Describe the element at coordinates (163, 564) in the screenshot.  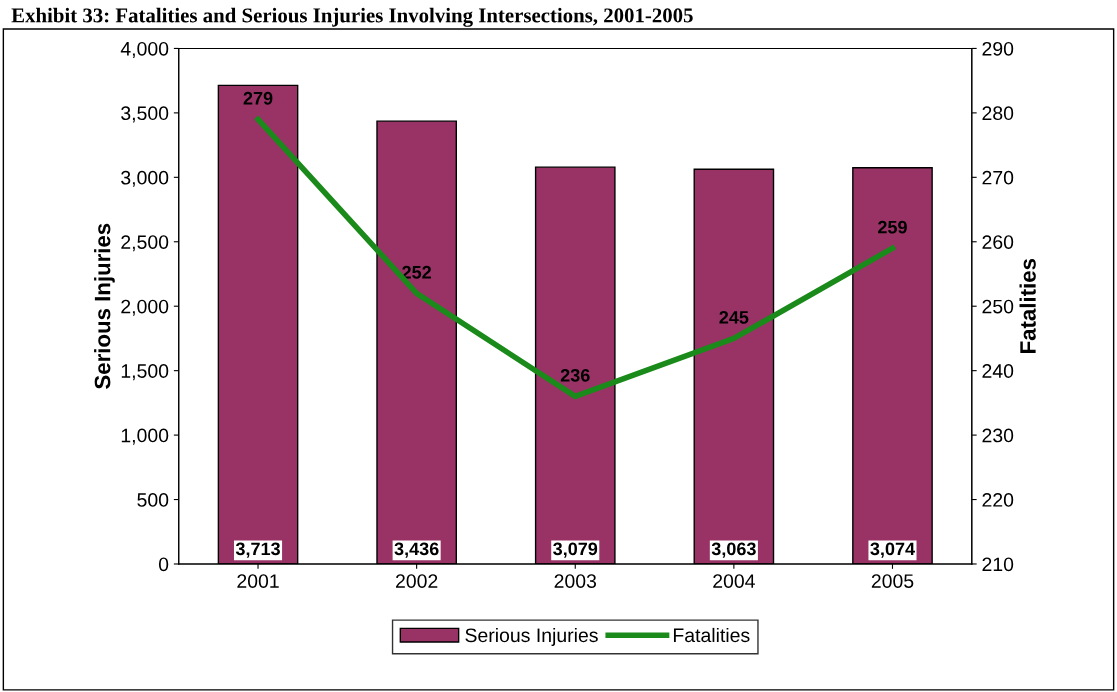
I see `y-tick-label: 0` at that location.